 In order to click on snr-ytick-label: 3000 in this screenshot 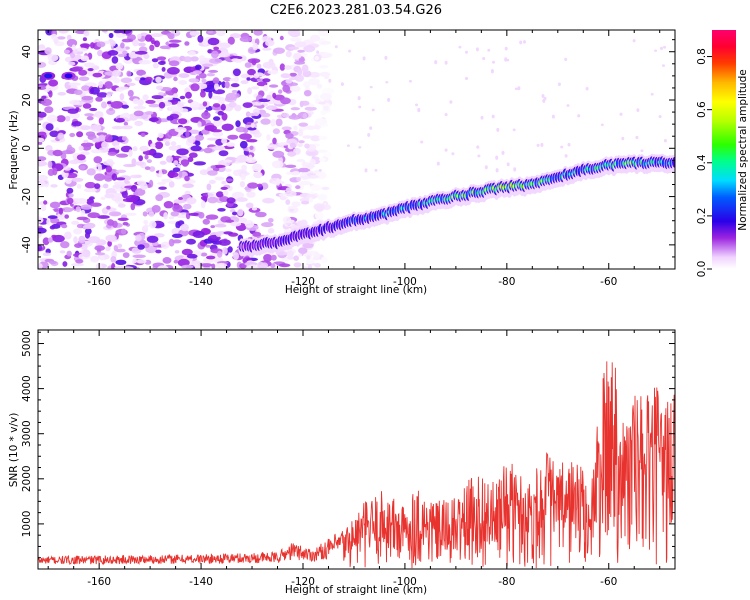, I will do `click(27, 433)`.